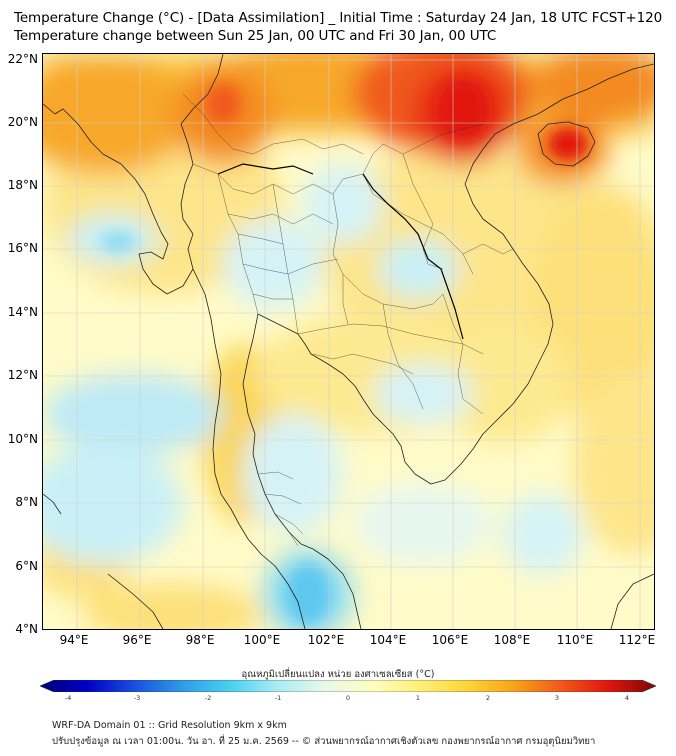  Describe the element at coordinates (340, 251) in the screenshot. I see `country-borders` at that location.